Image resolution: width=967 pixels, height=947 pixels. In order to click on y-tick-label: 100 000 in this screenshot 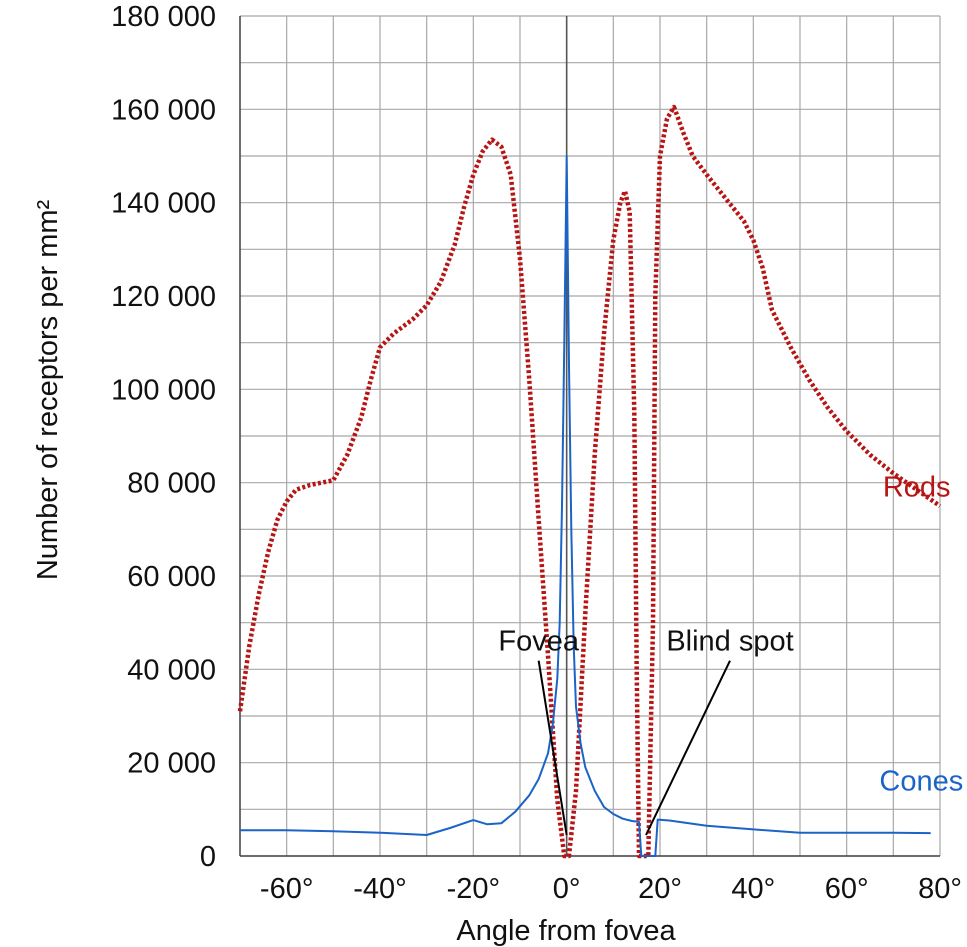, I will do `click(163, 390)`.